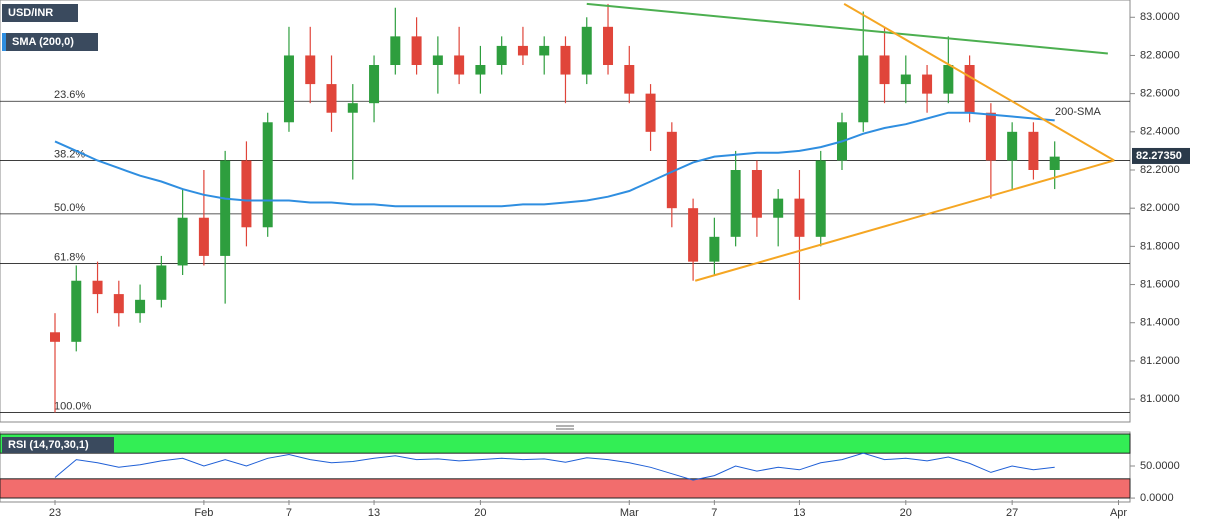 This screenshot has width=1207, height=526. Describe the element at coordinates (4, 42) in the screenshot. I see `legend-swatch` at that location.